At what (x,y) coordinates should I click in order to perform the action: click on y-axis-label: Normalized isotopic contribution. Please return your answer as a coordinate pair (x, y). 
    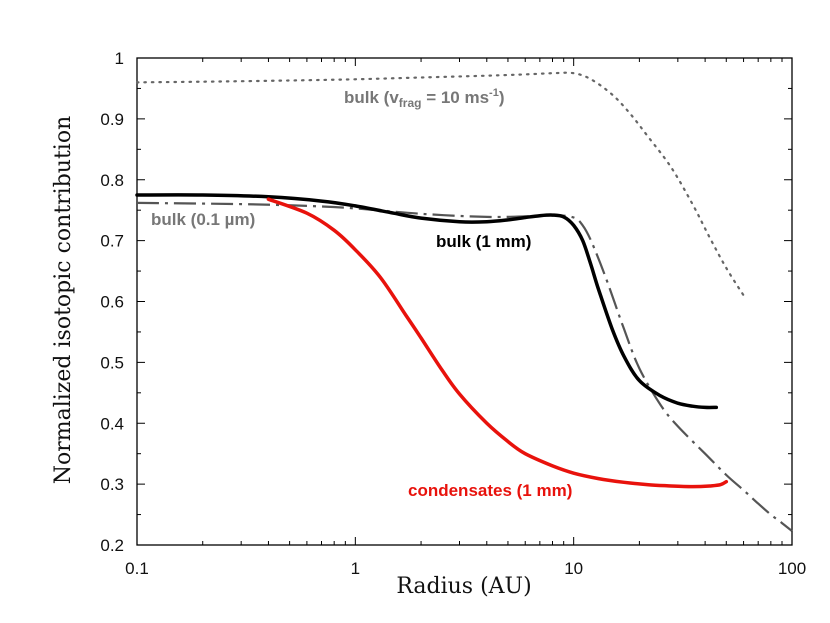
    Looking at the image, I should click on (63, 300).